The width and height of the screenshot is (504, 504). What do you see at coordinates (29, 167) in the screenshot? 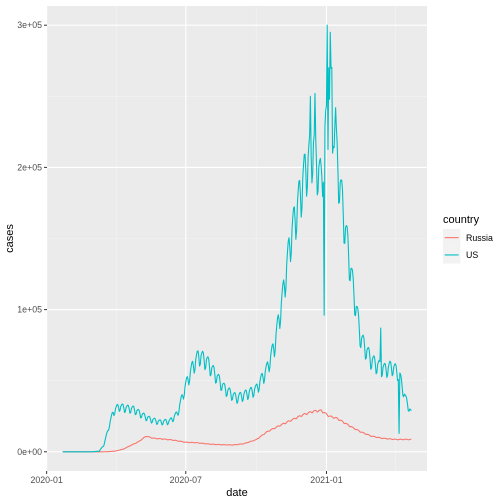
I see `y-tick-label: 2e+05` at bounding box center [29, 167].